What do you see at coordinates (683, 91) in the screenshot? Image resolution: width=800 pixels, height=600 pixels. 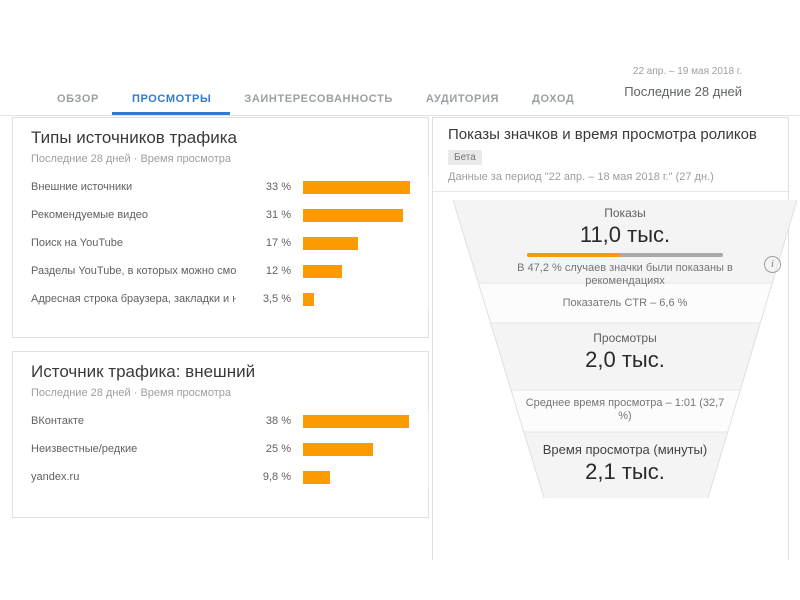 I see `period-text: Последние 28 дней` at bounding box center [683, 91].